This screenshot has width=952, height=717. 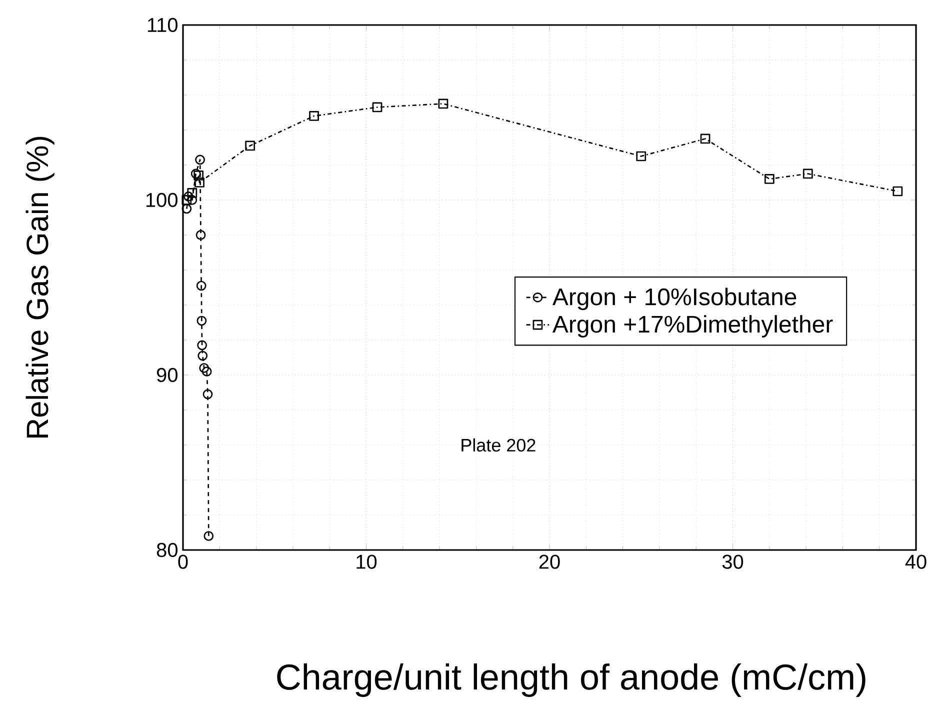 What do you see at coordinates (167, 550) in the screenshot?
I see `y-tick-label: 80` at bounding box center [167, 550].